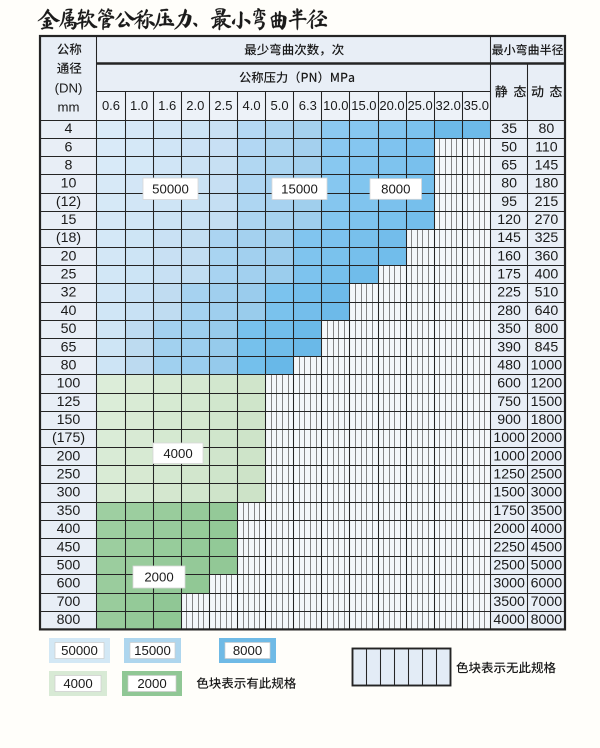 This screenshot has width=600, height=748. What do you see at coordinates (547, 547) in the screenshot?
I see `svg-text: 4500` at bounding box center [547, 547].